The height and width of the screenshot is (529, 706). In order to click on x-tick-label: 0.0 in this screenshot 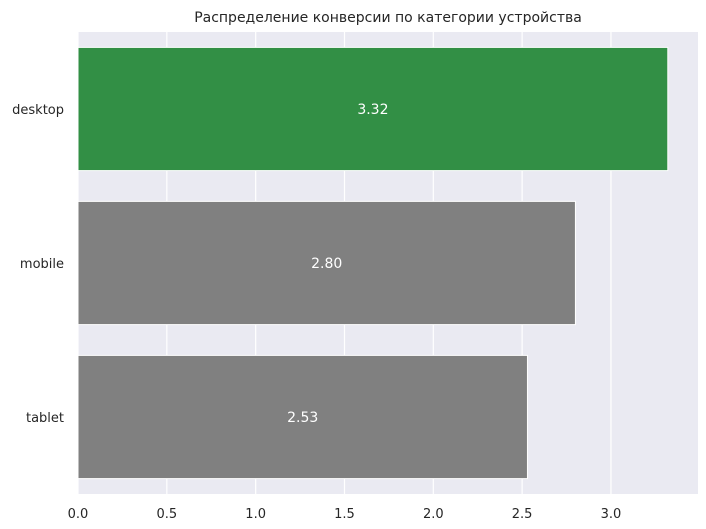, I will do `click(78, 514)`.